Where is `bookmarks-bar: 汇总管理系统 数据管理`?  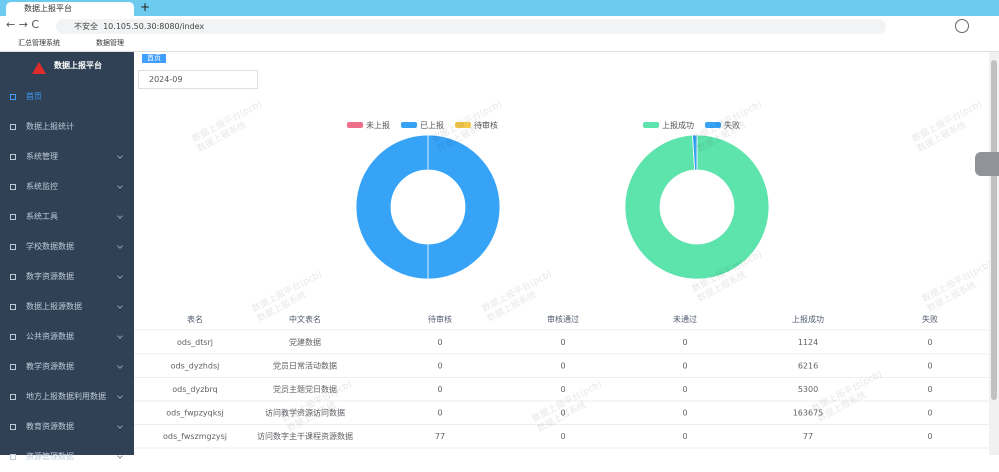 bookmarks-bar: 汇总管理系统 数据管理 is located at coordinates (499, 44).